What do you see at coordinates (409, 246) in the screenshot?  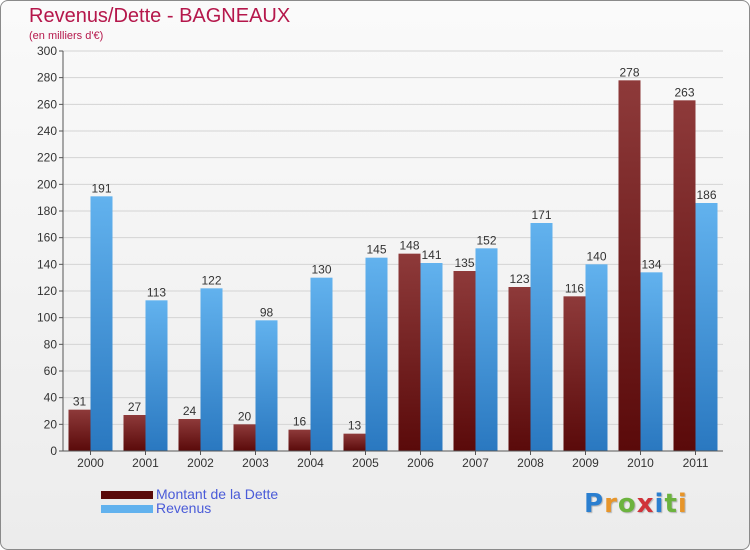 I see `data-label-dette: 148` at bounding box center [409, 246].